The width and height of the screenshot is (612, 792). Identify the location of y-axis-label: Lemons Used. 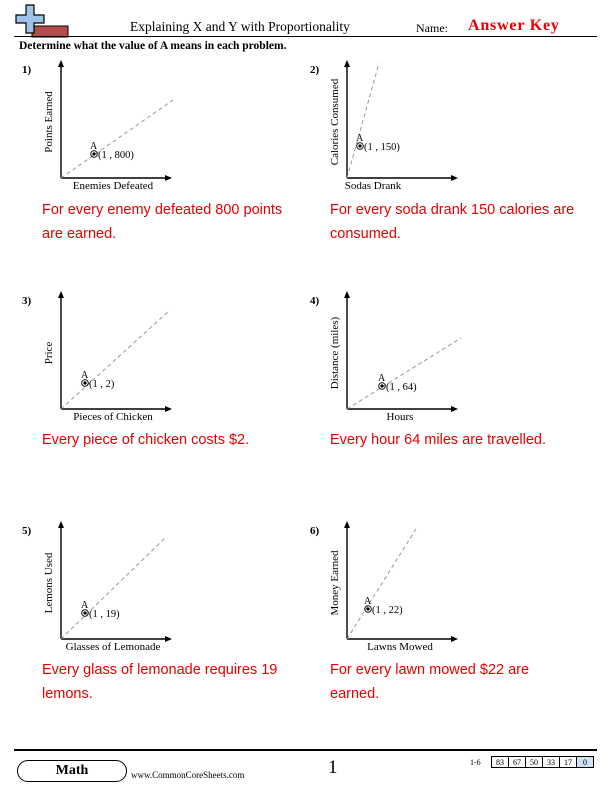
(49, 582).